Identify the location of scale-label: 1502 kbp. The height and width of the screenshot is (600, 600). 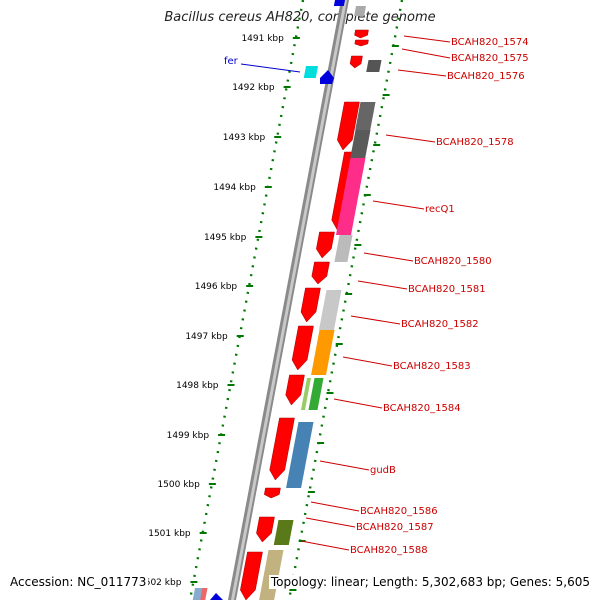
(160, 583).